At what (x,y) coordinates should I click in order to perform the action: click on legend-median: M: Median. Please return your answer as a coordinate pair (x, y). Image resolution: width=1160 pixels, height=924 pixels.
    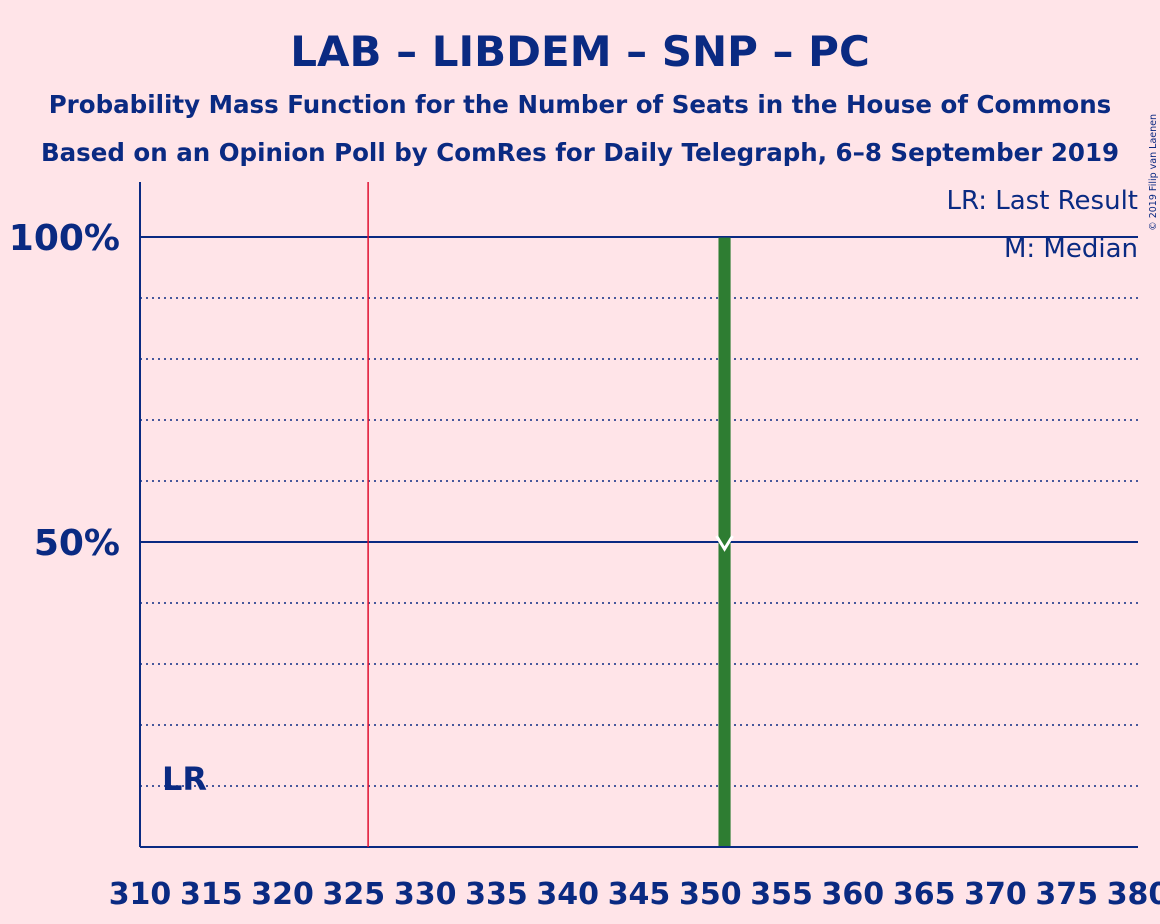
    Looking at the image, I should click on (1071, 249).